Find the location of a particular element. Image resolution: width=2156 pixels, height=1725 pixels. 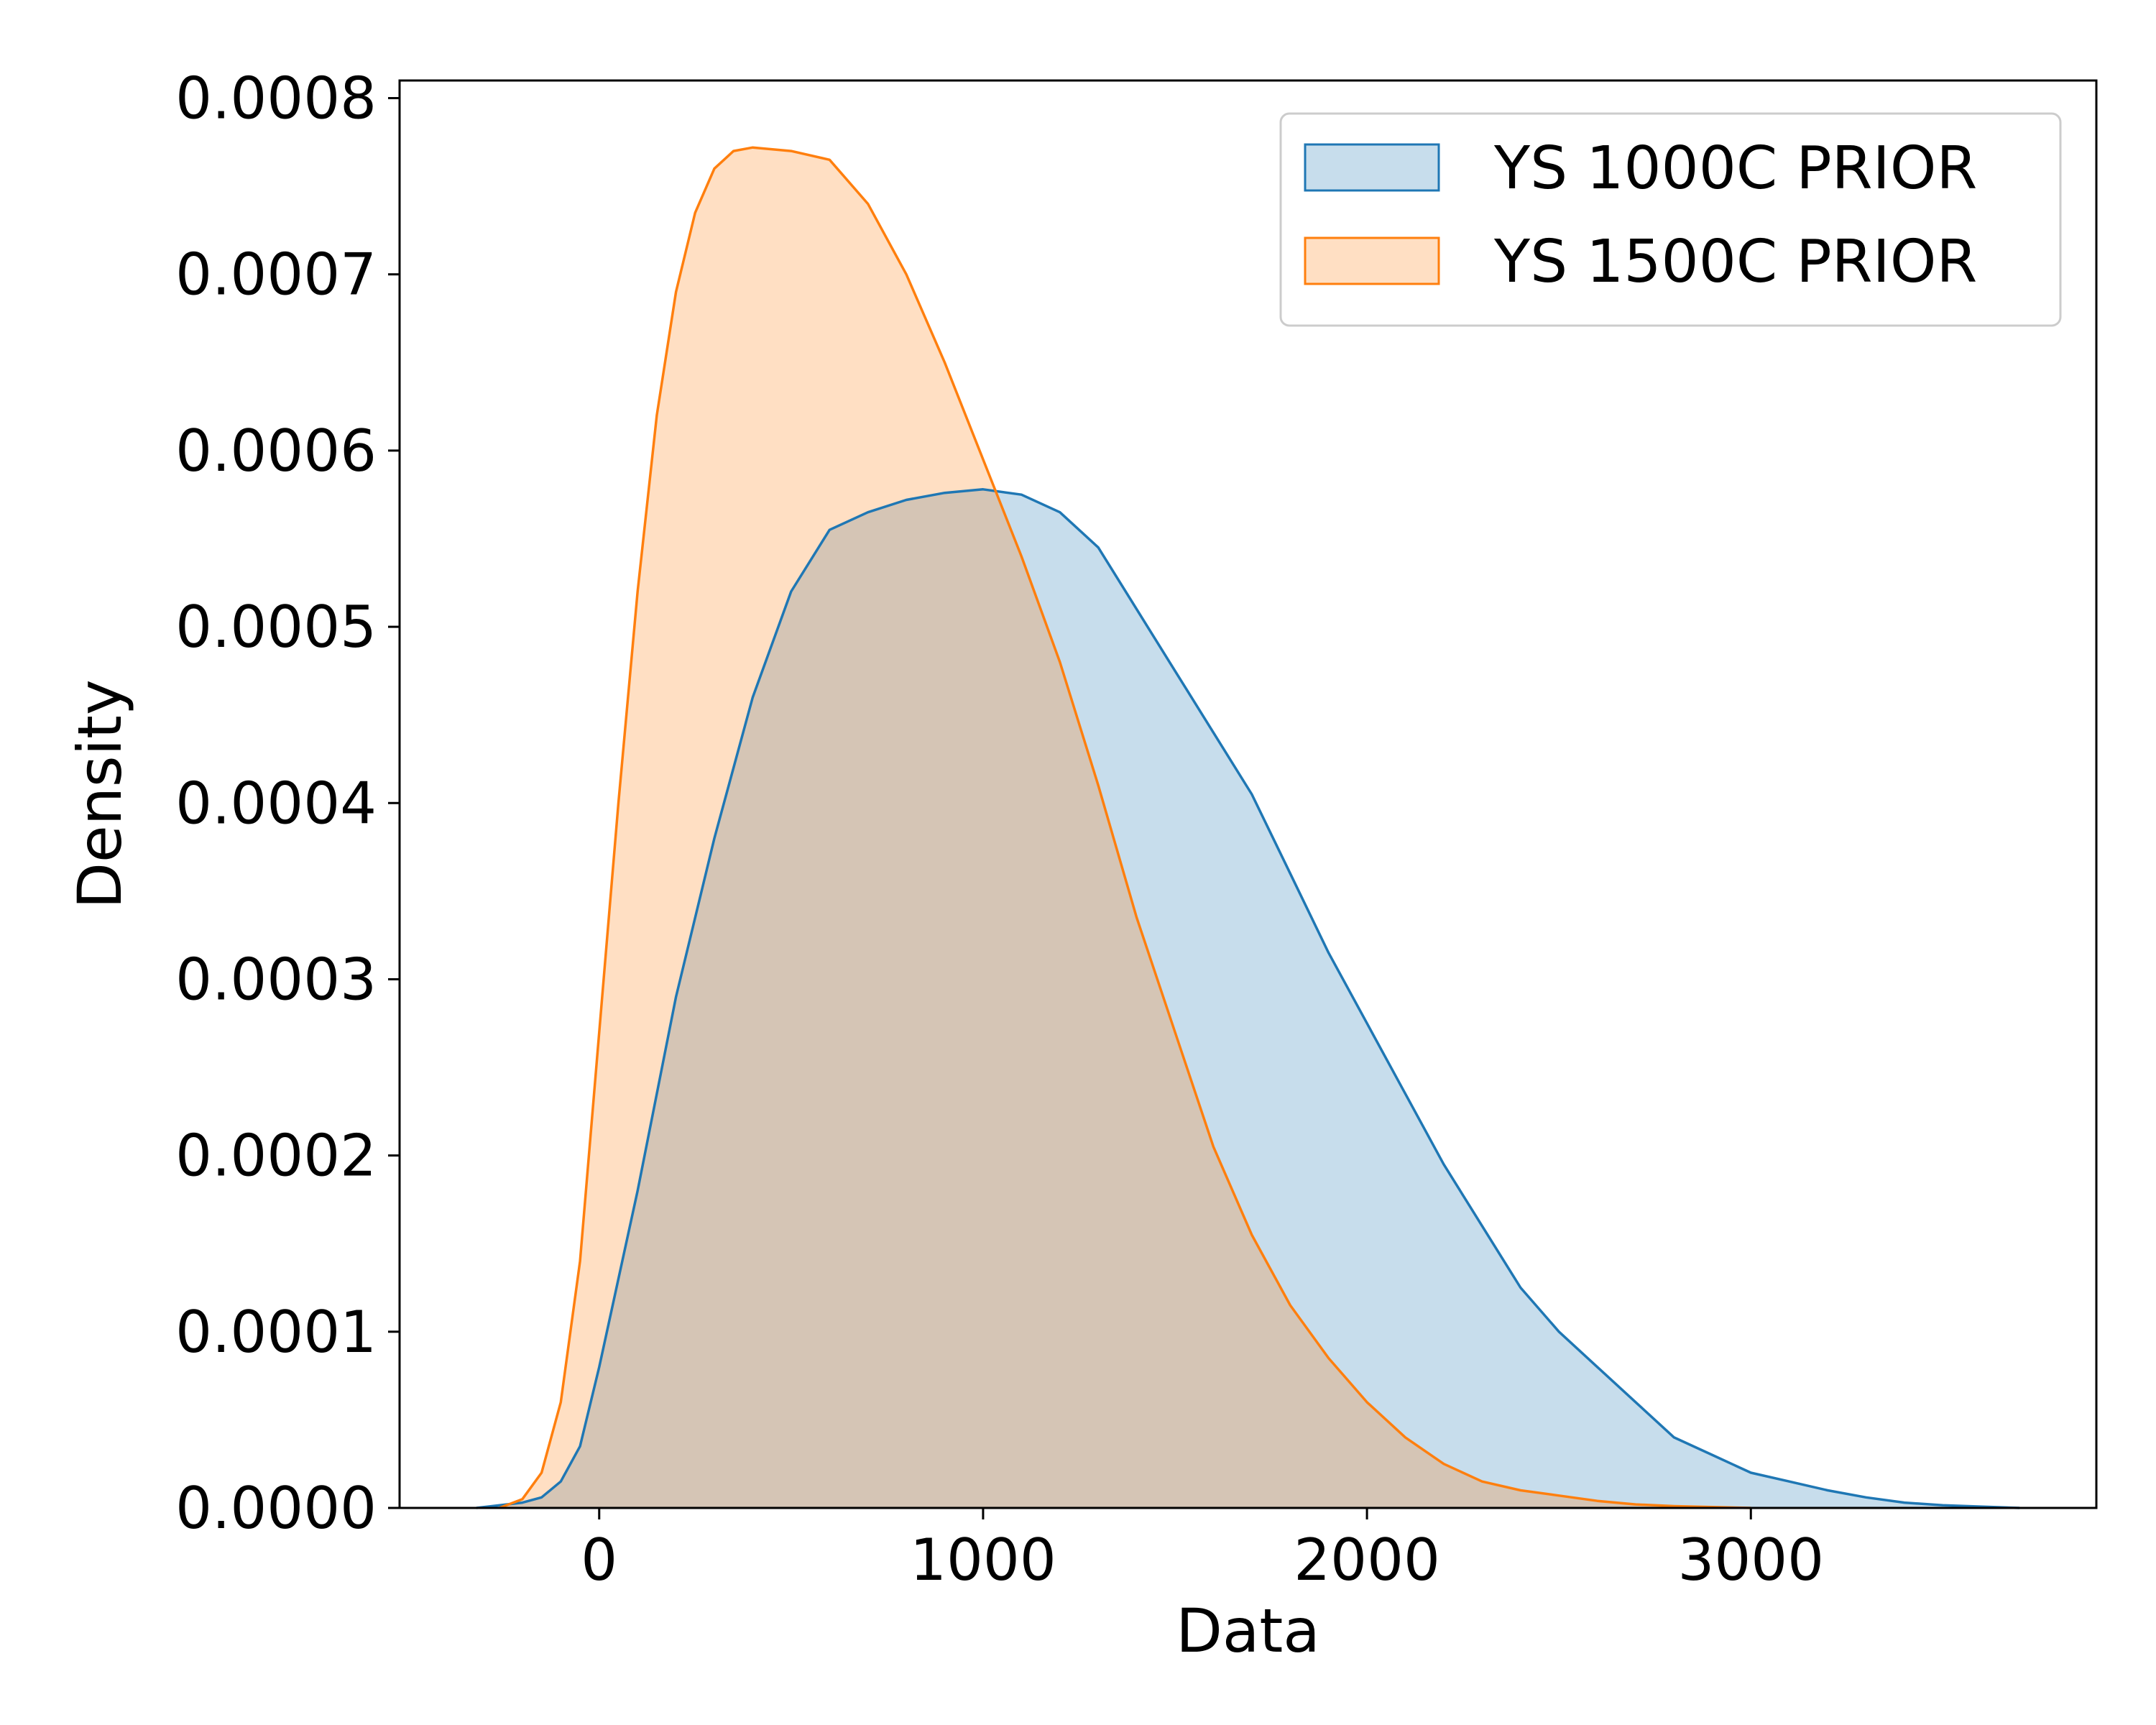

legend-box is located at coordinates (1671, 219).